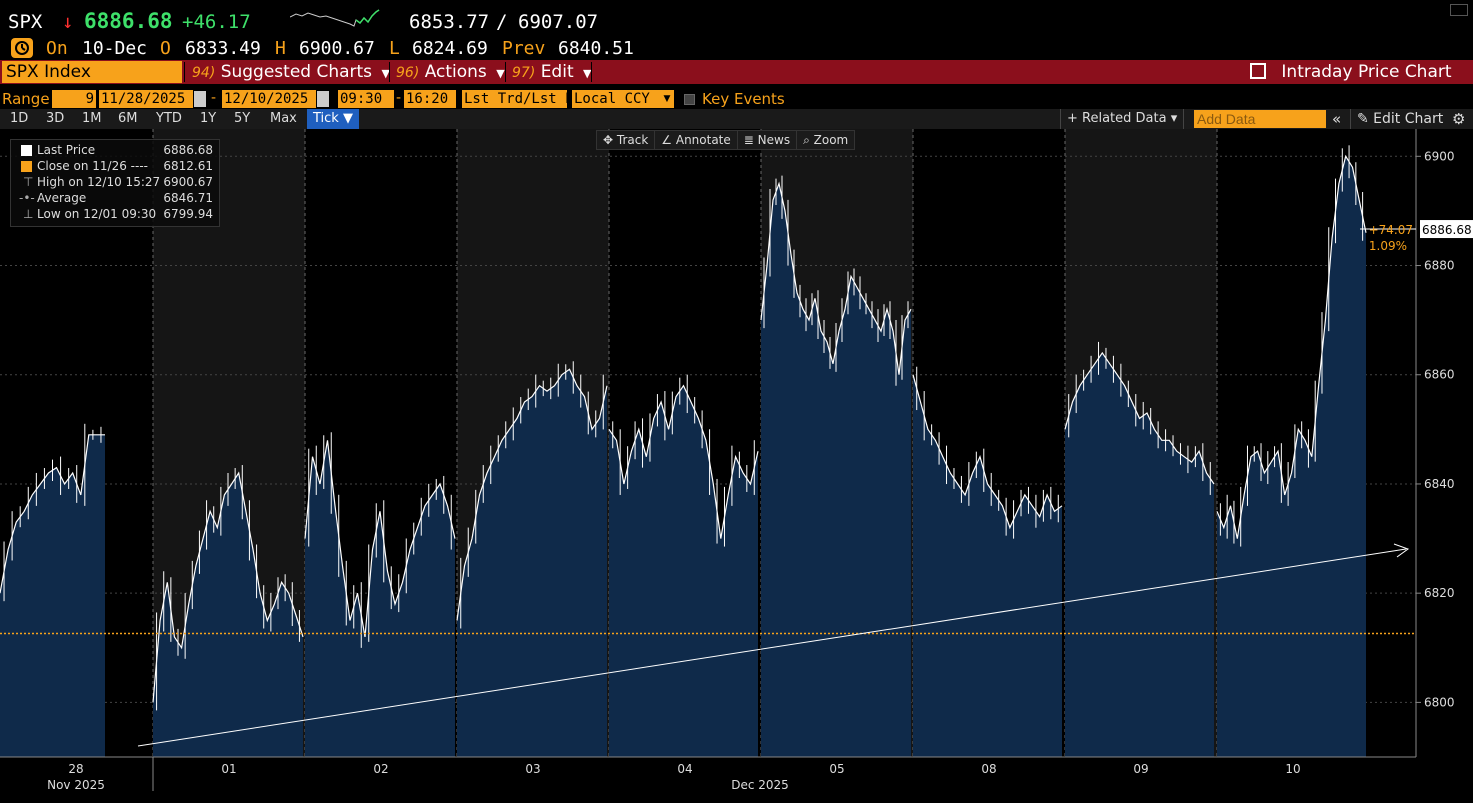  What do you see at coordinates (269, 99) in the screenshot?
I see `end-date-field: 12/10/2025` at bounding box center [269, 99].